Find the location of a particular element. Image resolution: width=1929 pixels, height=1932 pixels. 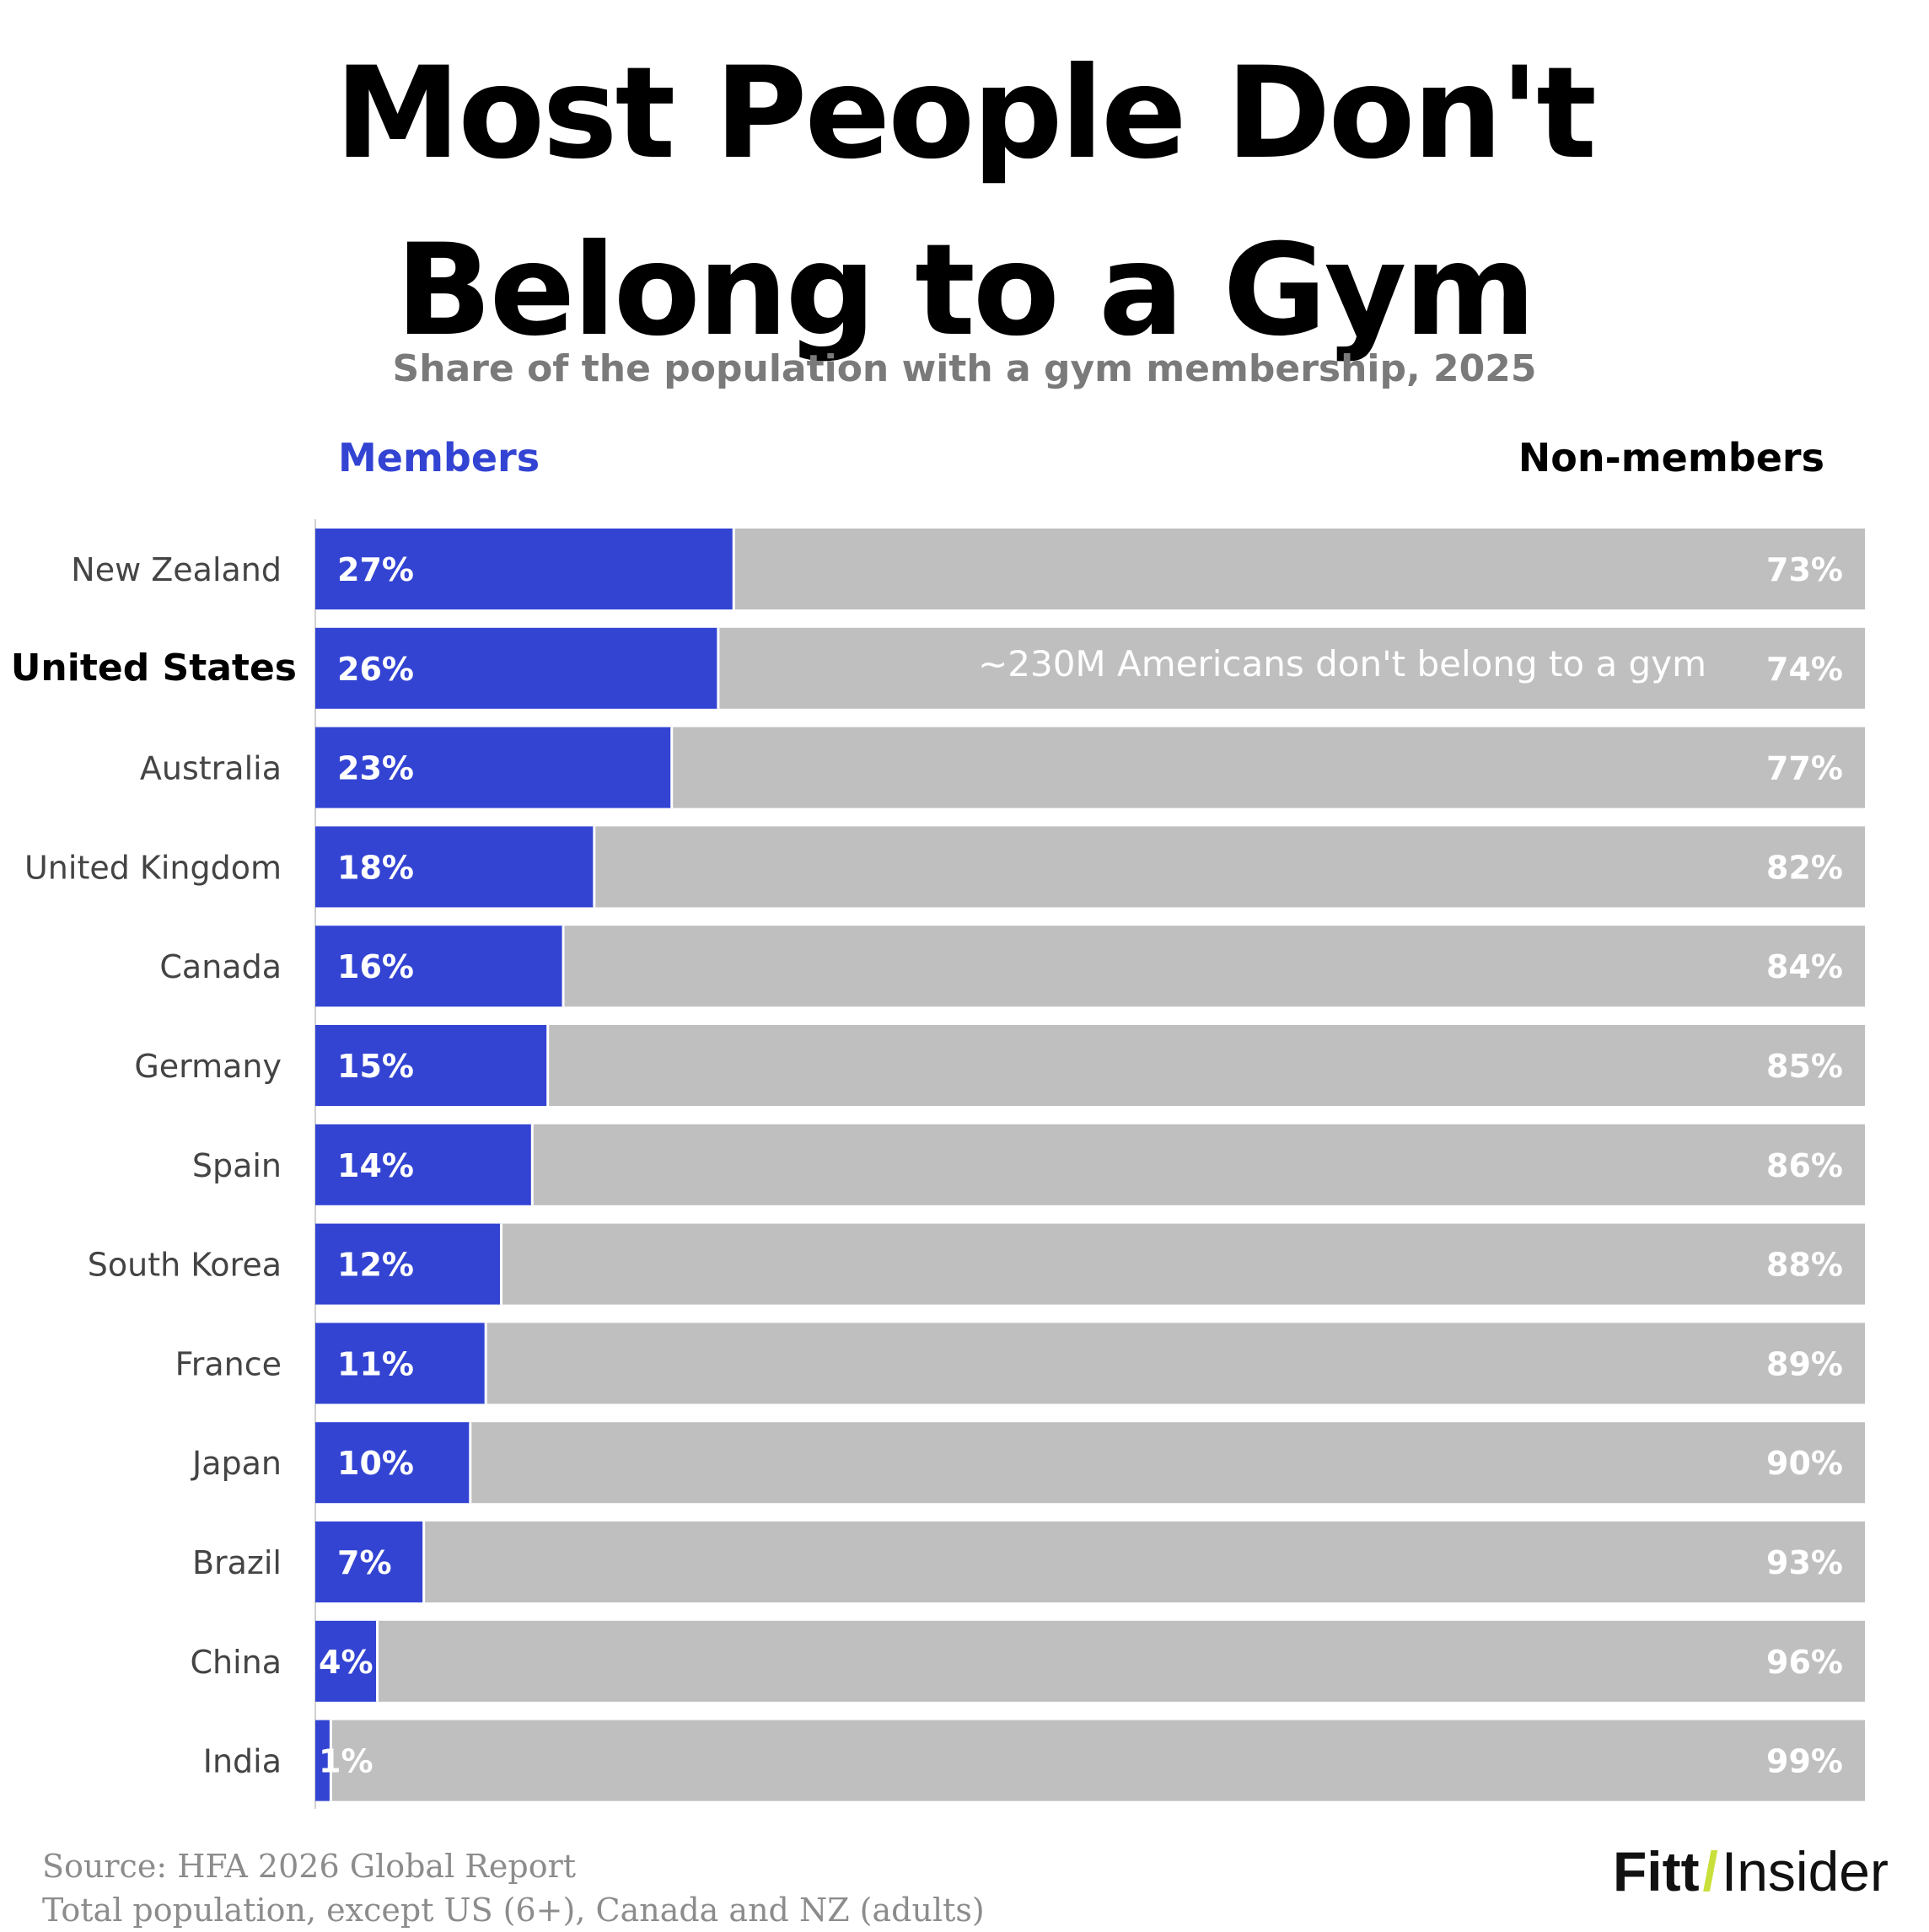

category-label-canada: Canada is located at coordinates (220, 966).